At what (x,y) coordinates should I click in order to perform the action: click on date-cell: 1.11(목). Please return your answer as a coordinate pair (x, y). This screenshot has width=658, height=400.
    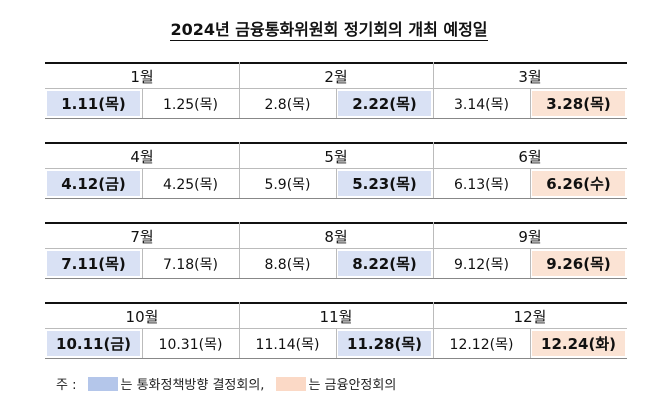
    Looking at the image, I should click on (93, 103).